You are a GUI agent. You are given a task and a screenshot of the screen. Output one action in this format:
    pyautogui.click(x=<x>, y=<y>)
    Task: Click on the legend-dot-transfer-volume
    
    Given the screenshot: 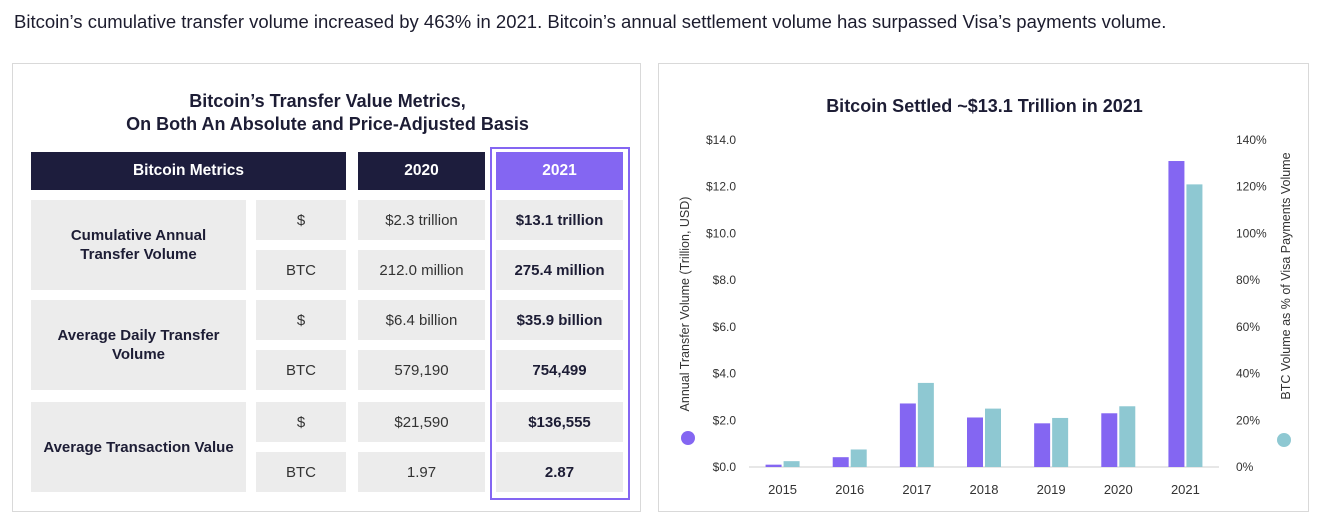 What is the action you would take?
    pyautogui.click(x=688, y=438)
    